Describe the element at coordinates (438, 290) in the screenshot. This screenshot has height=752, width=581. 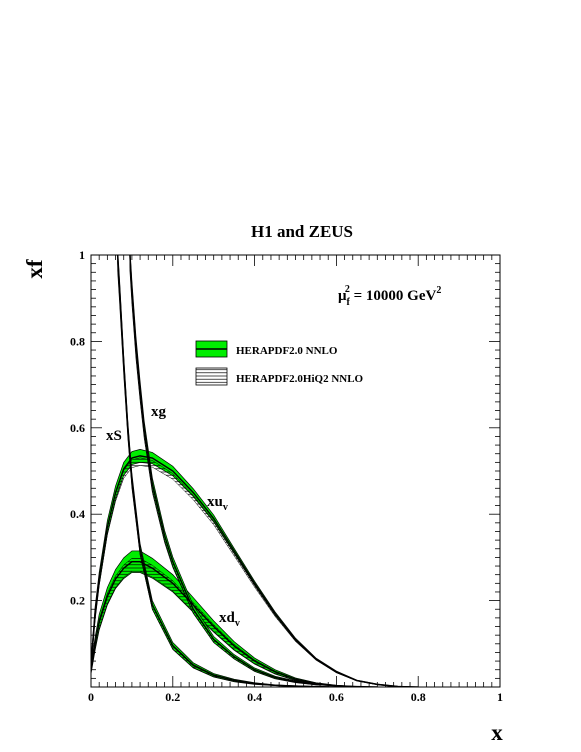
I see `scale-label-sup2: 2` at that location.